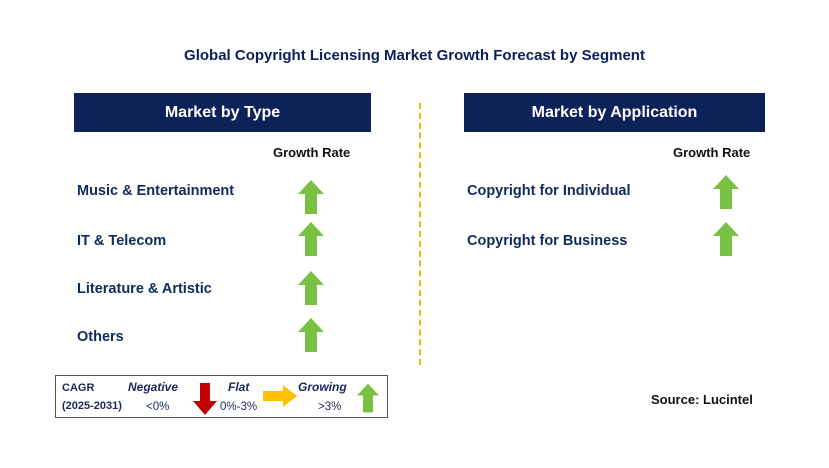 Image resolution: width=829 pixels, height=468 pixels. I want to click on left-item-label: Others, so click(100, 337).